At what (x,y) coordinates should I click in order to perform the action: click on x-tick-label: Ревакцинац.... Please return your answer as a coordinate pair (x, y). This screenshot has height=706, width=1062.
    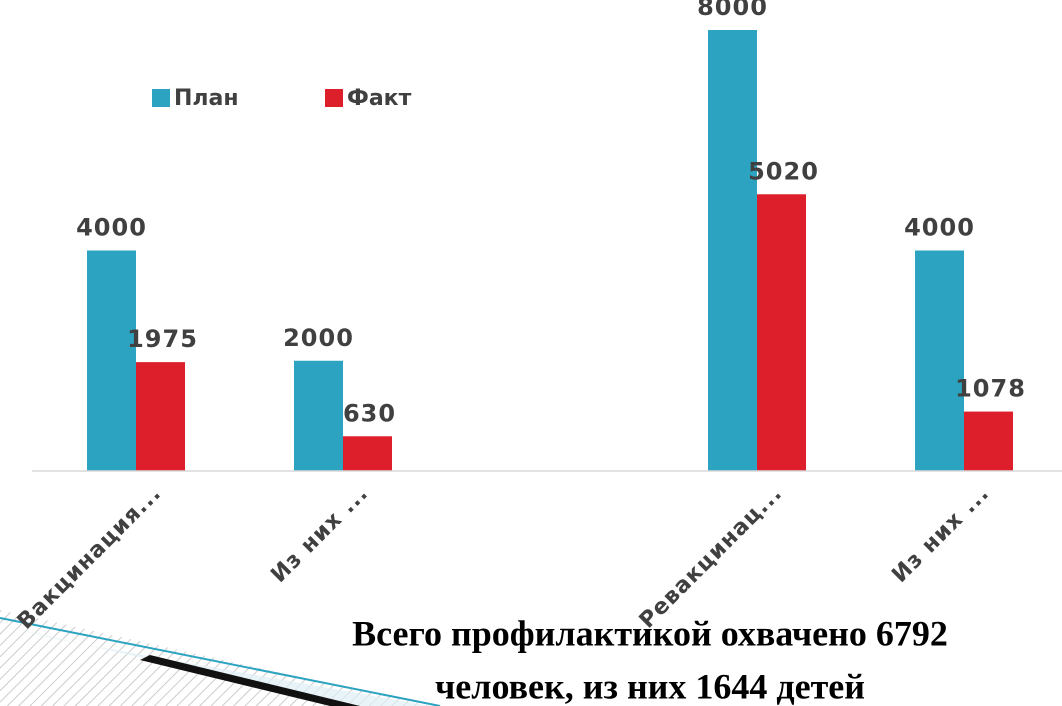
    Looking at the image, I should click on (711, 557).